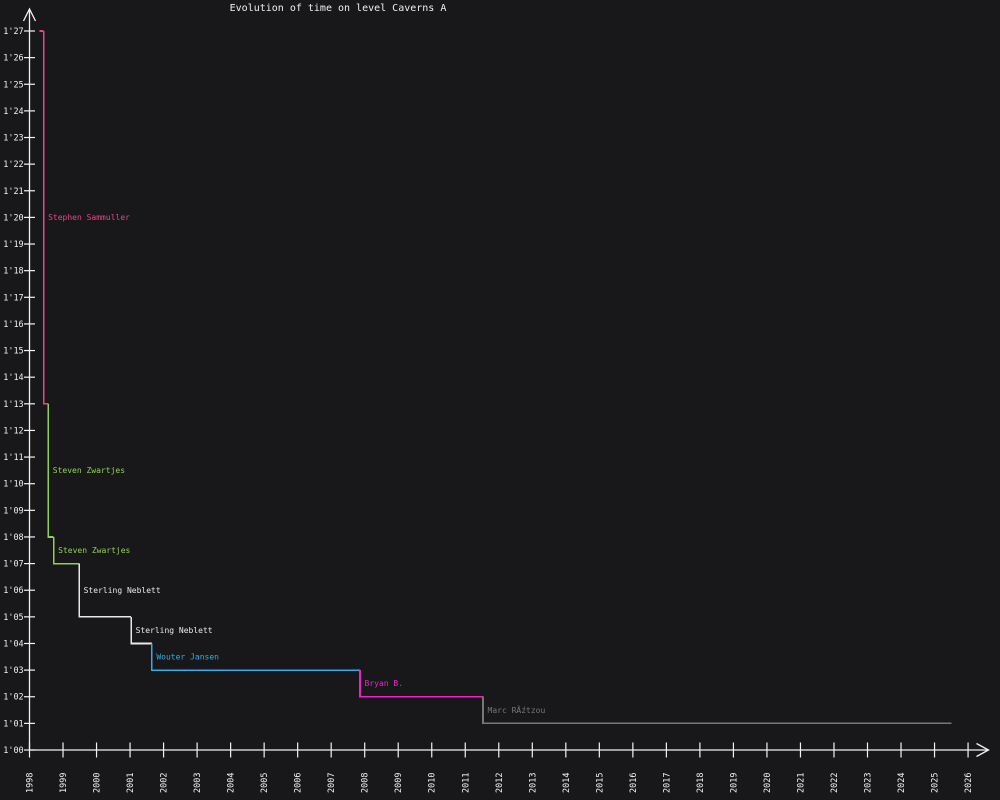 The image size is (1000, 800). I want to click on x-tick-label: 2026, so click(969, 783).